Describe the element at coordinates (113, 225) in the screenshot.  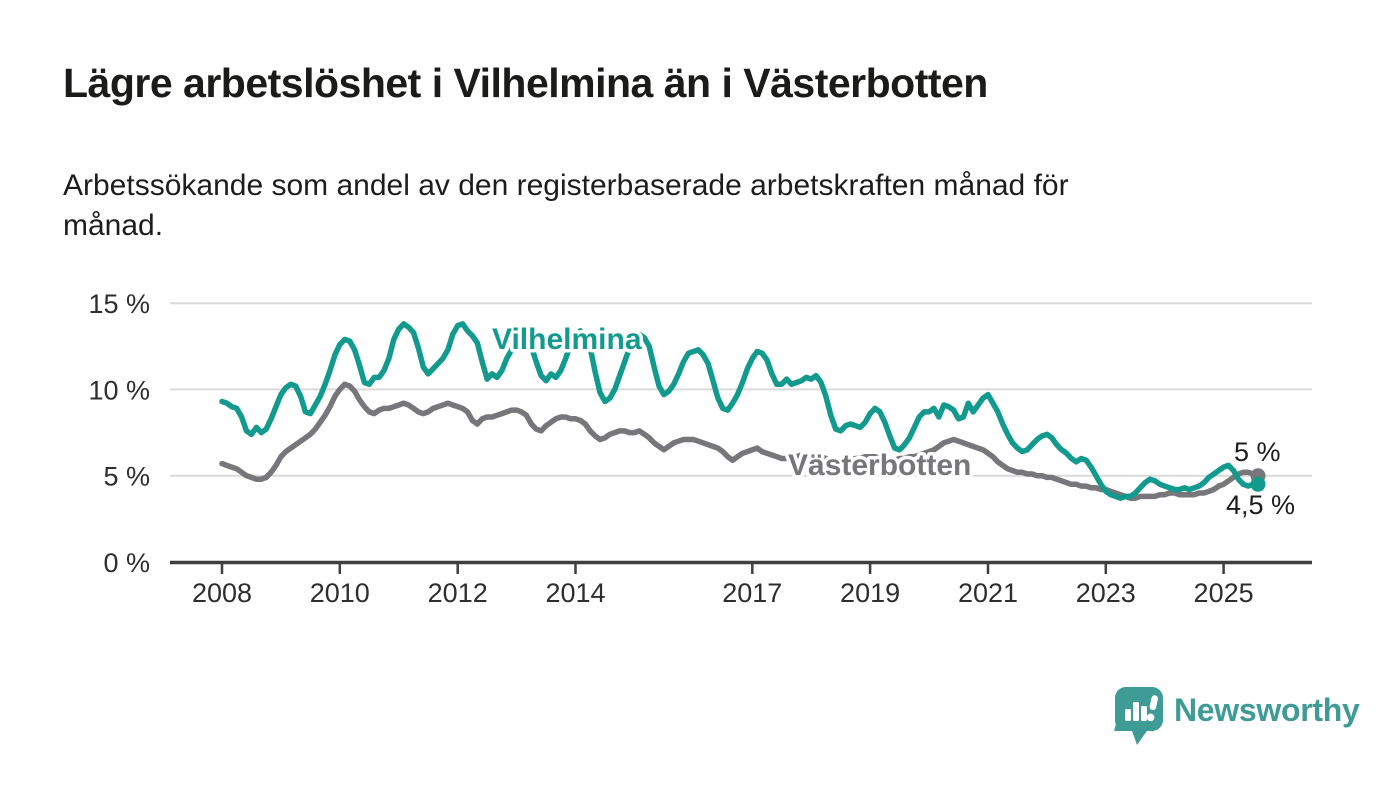
I see `chart-subtitle-line: månad.` at that location.